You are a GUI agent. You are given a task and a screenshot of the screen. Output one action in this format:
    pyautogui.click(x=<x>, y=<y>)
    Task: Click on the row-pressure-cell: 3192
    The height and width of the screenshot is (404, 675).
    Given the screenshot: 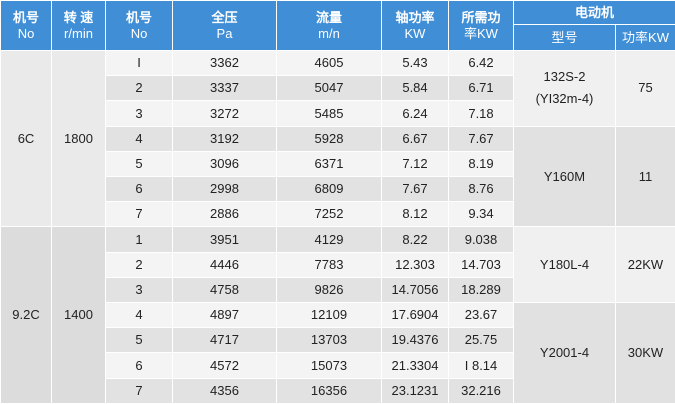 What is the action you would take?
    pyautogui.click(x=224, y=138)
    